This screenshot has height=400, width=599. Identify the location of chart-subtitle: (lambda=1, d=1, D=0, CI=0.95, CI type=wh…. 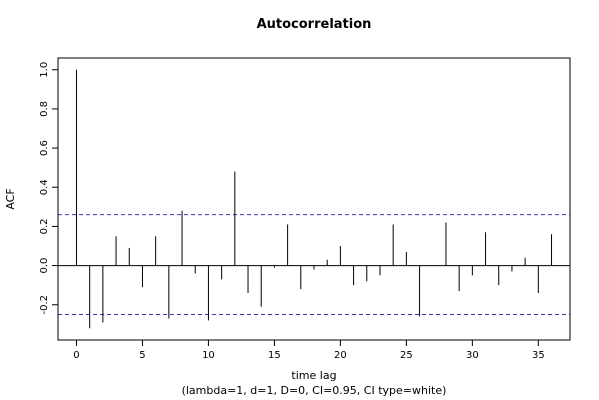
(314, 390).